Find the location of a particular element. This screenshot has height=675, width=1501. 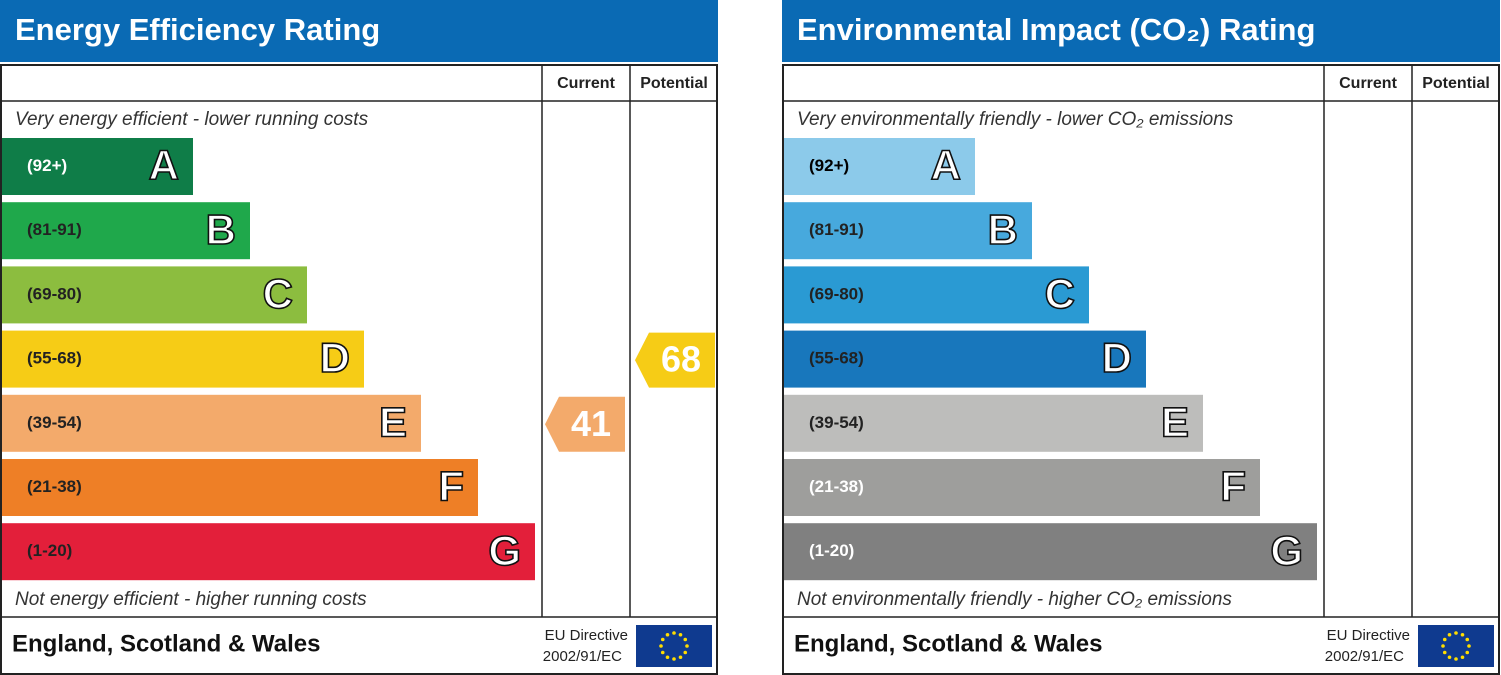

panel-title: Environmental Impact (CO₂) Rating is located at coordinates (1056, 29).